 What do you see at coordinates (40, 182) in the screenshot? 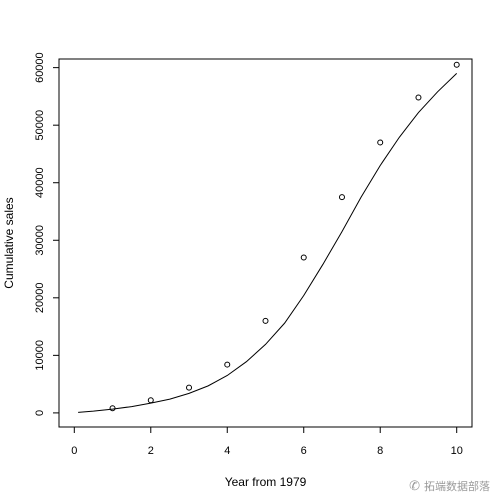
I see `y-tick-label: 40000` at bounding box center [40, 182].